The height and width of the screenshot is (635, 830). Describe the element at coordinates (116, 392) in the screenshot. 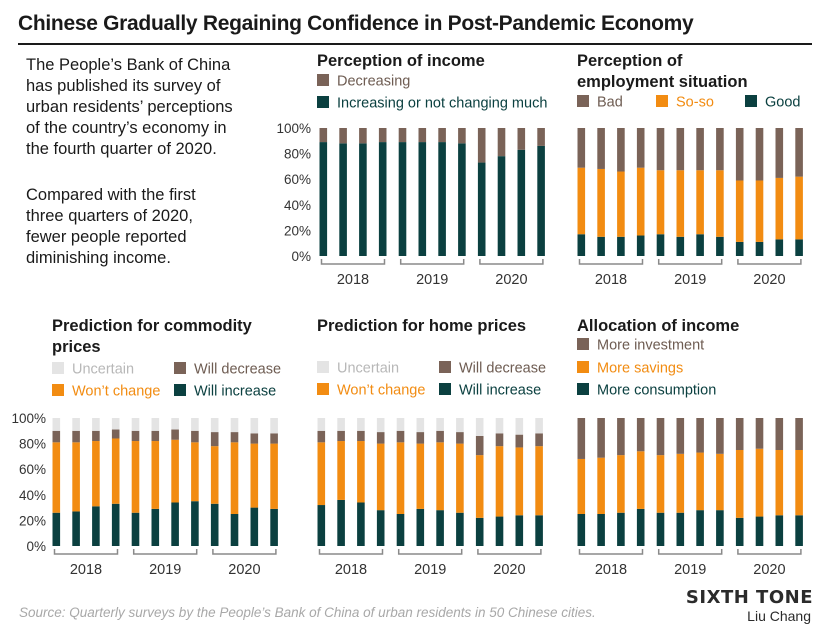

I see `legend-label: Won’t change` at that location.